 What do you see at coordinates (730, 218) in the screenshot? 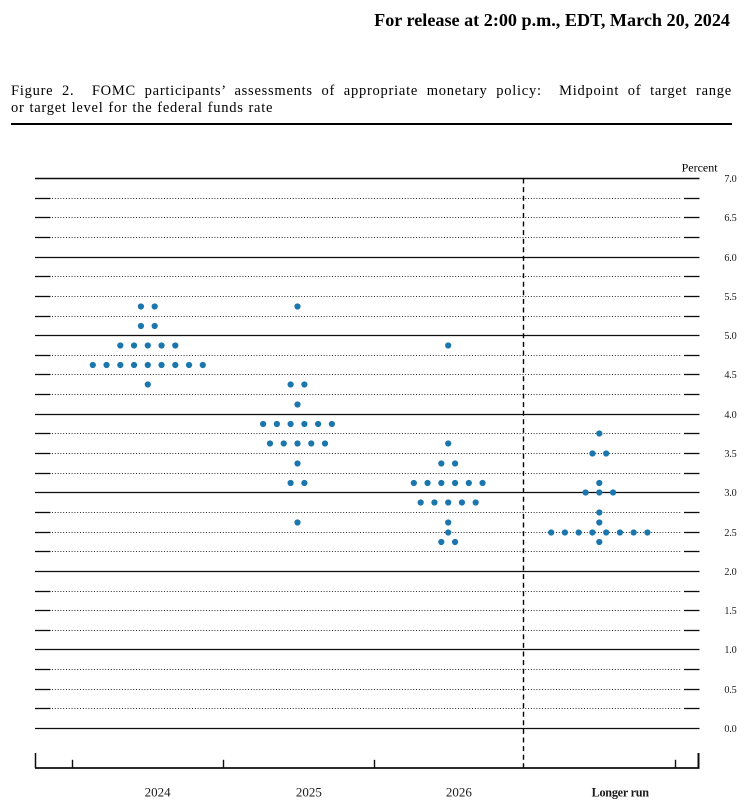
I see `svg-text: 6.5` at bounding box center [730, 218].